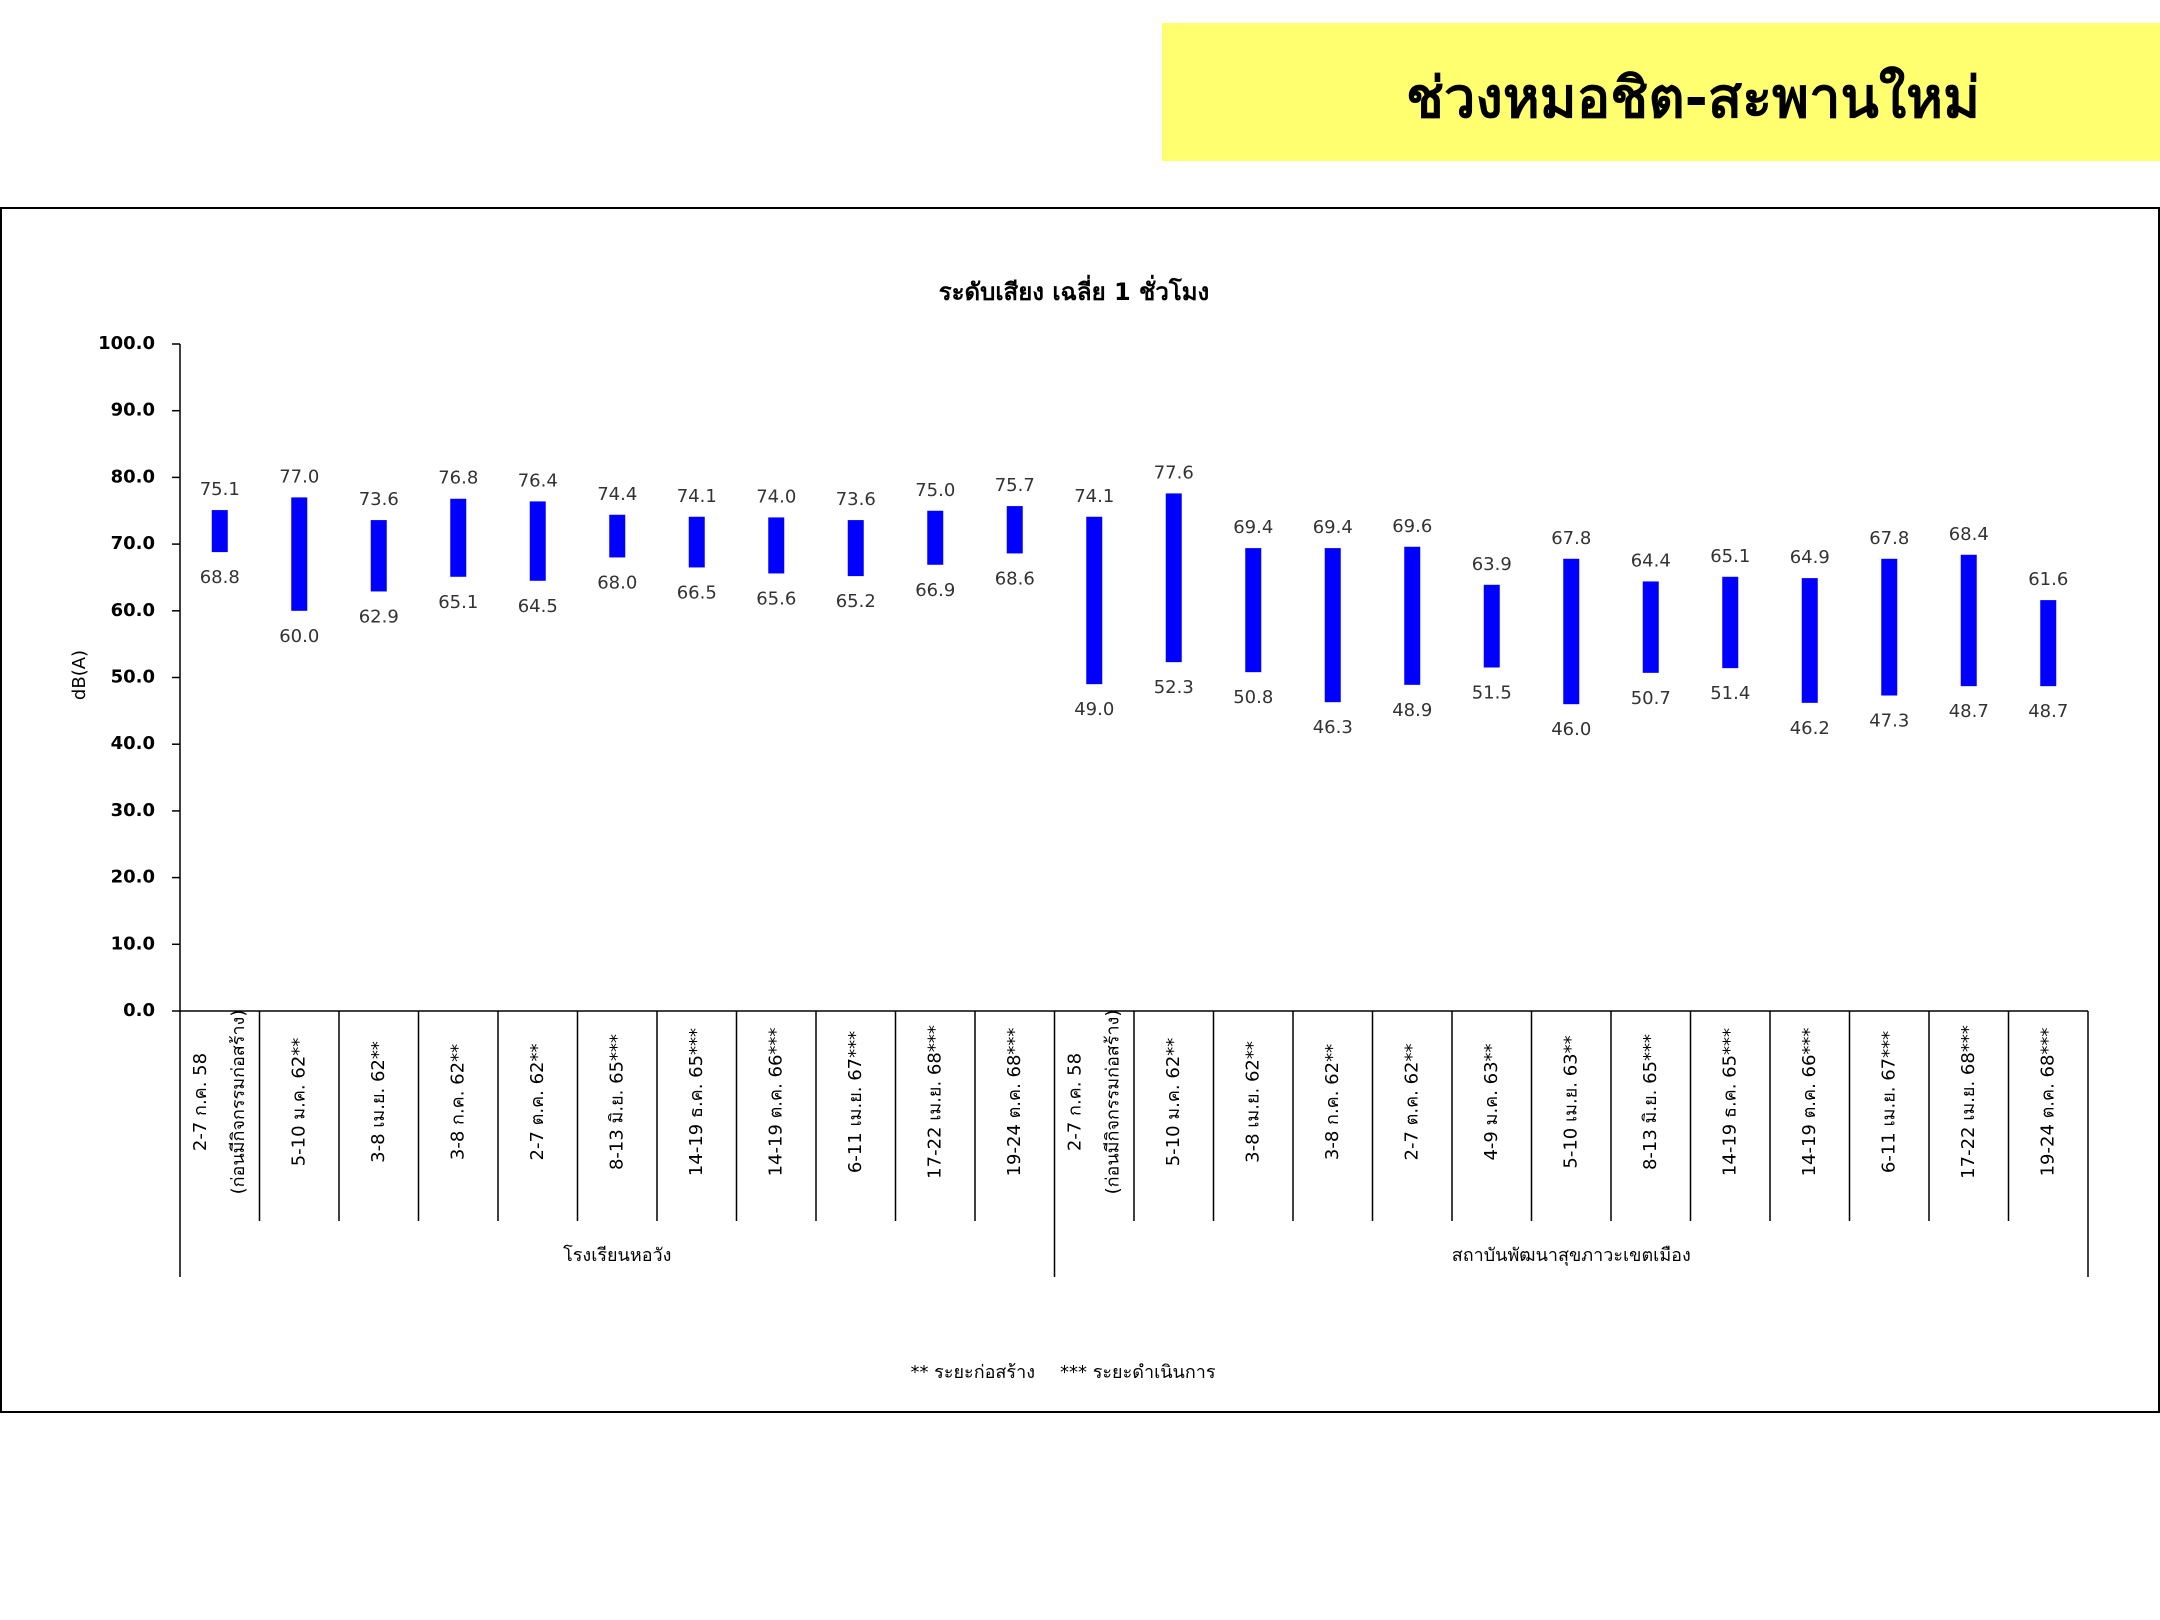  What do you see at coordinates (1810, 728) in the screenshot?
I see `low-label: 46.2` at bounding box center [1810, 728].